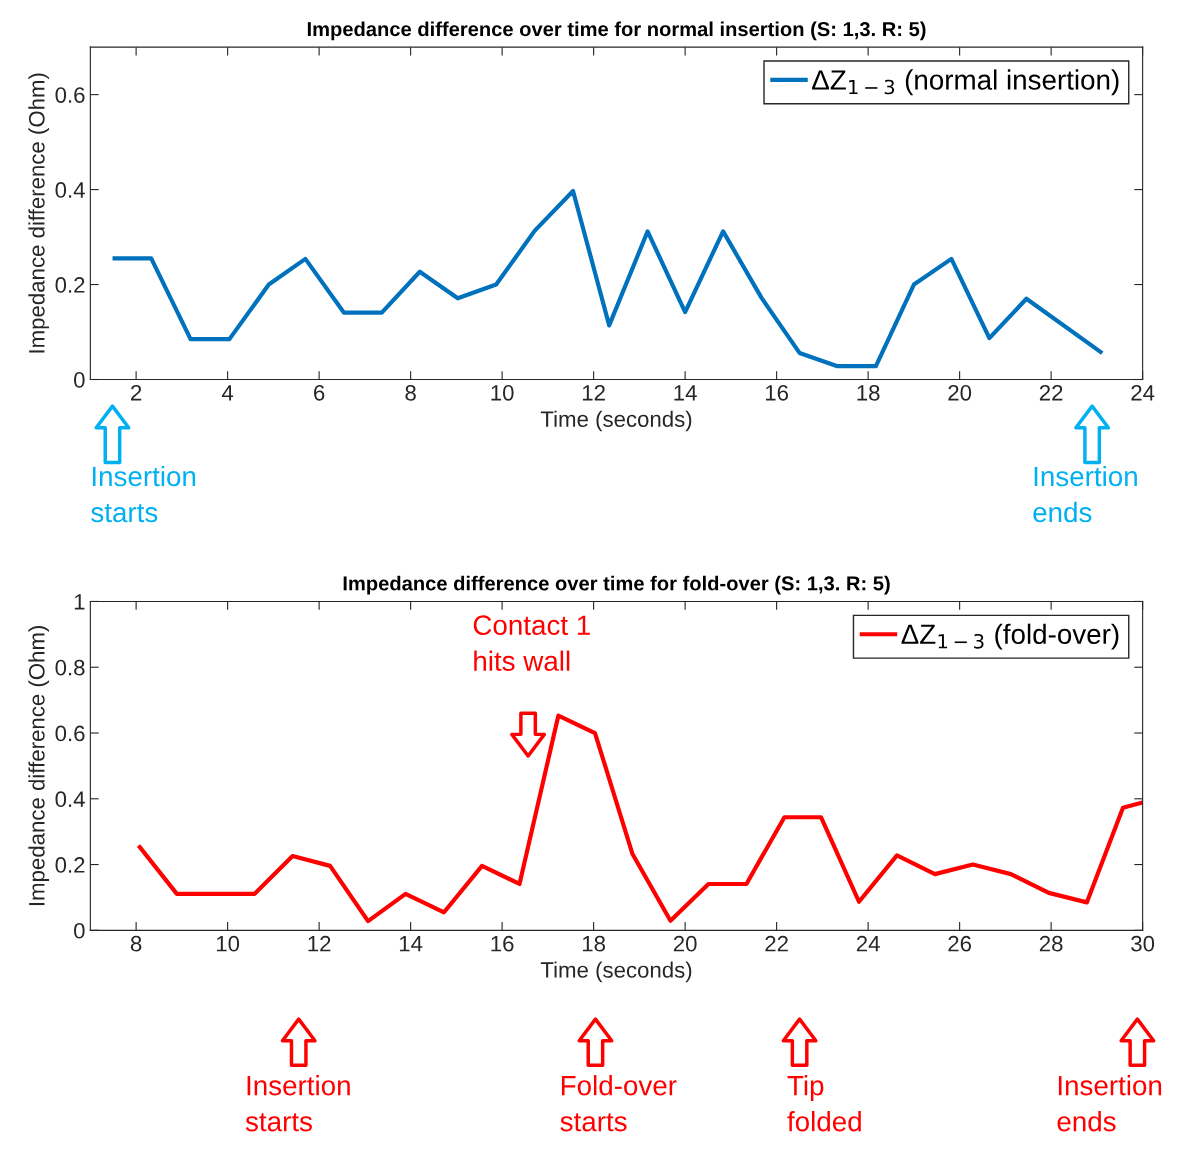  What do you see at coordinates (136, 392) in the screenshot?
I see `x-tick-label: 2` at bounding box center [136, 392].